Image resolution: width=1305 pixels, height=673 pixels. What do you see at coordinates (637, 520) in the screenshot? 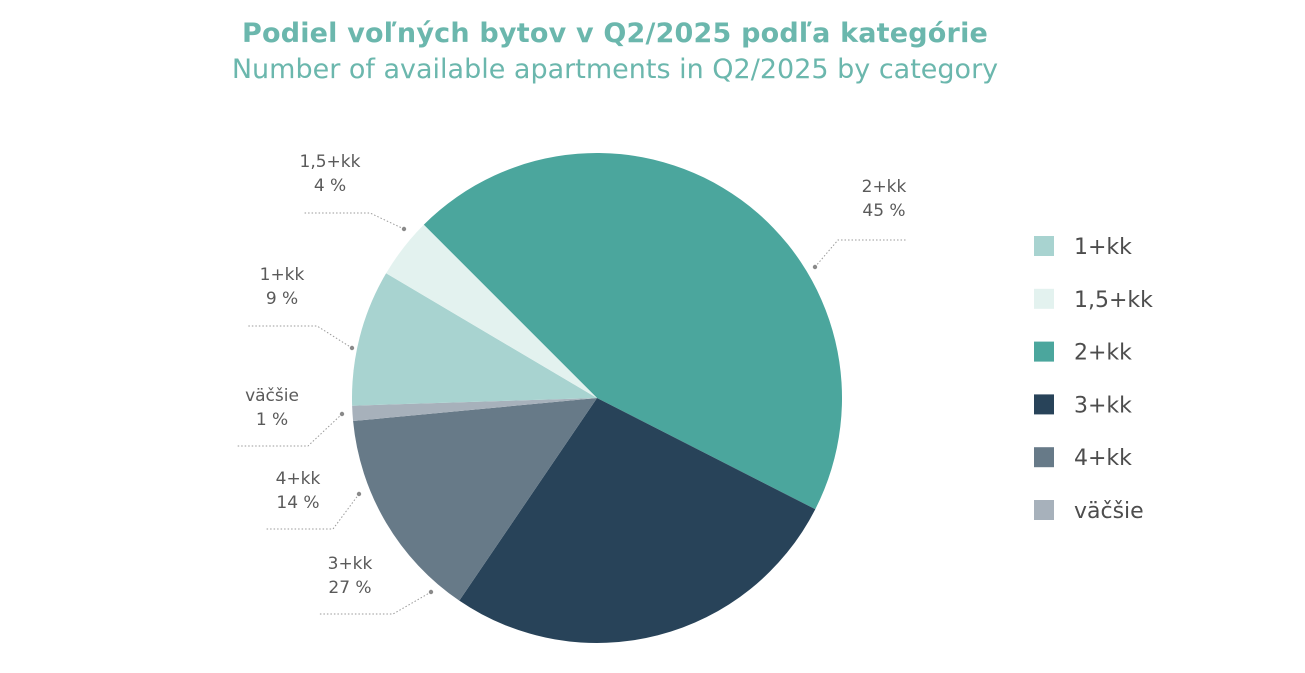
I see `pie-slice-3-kk` at bounding box center [637, 520].